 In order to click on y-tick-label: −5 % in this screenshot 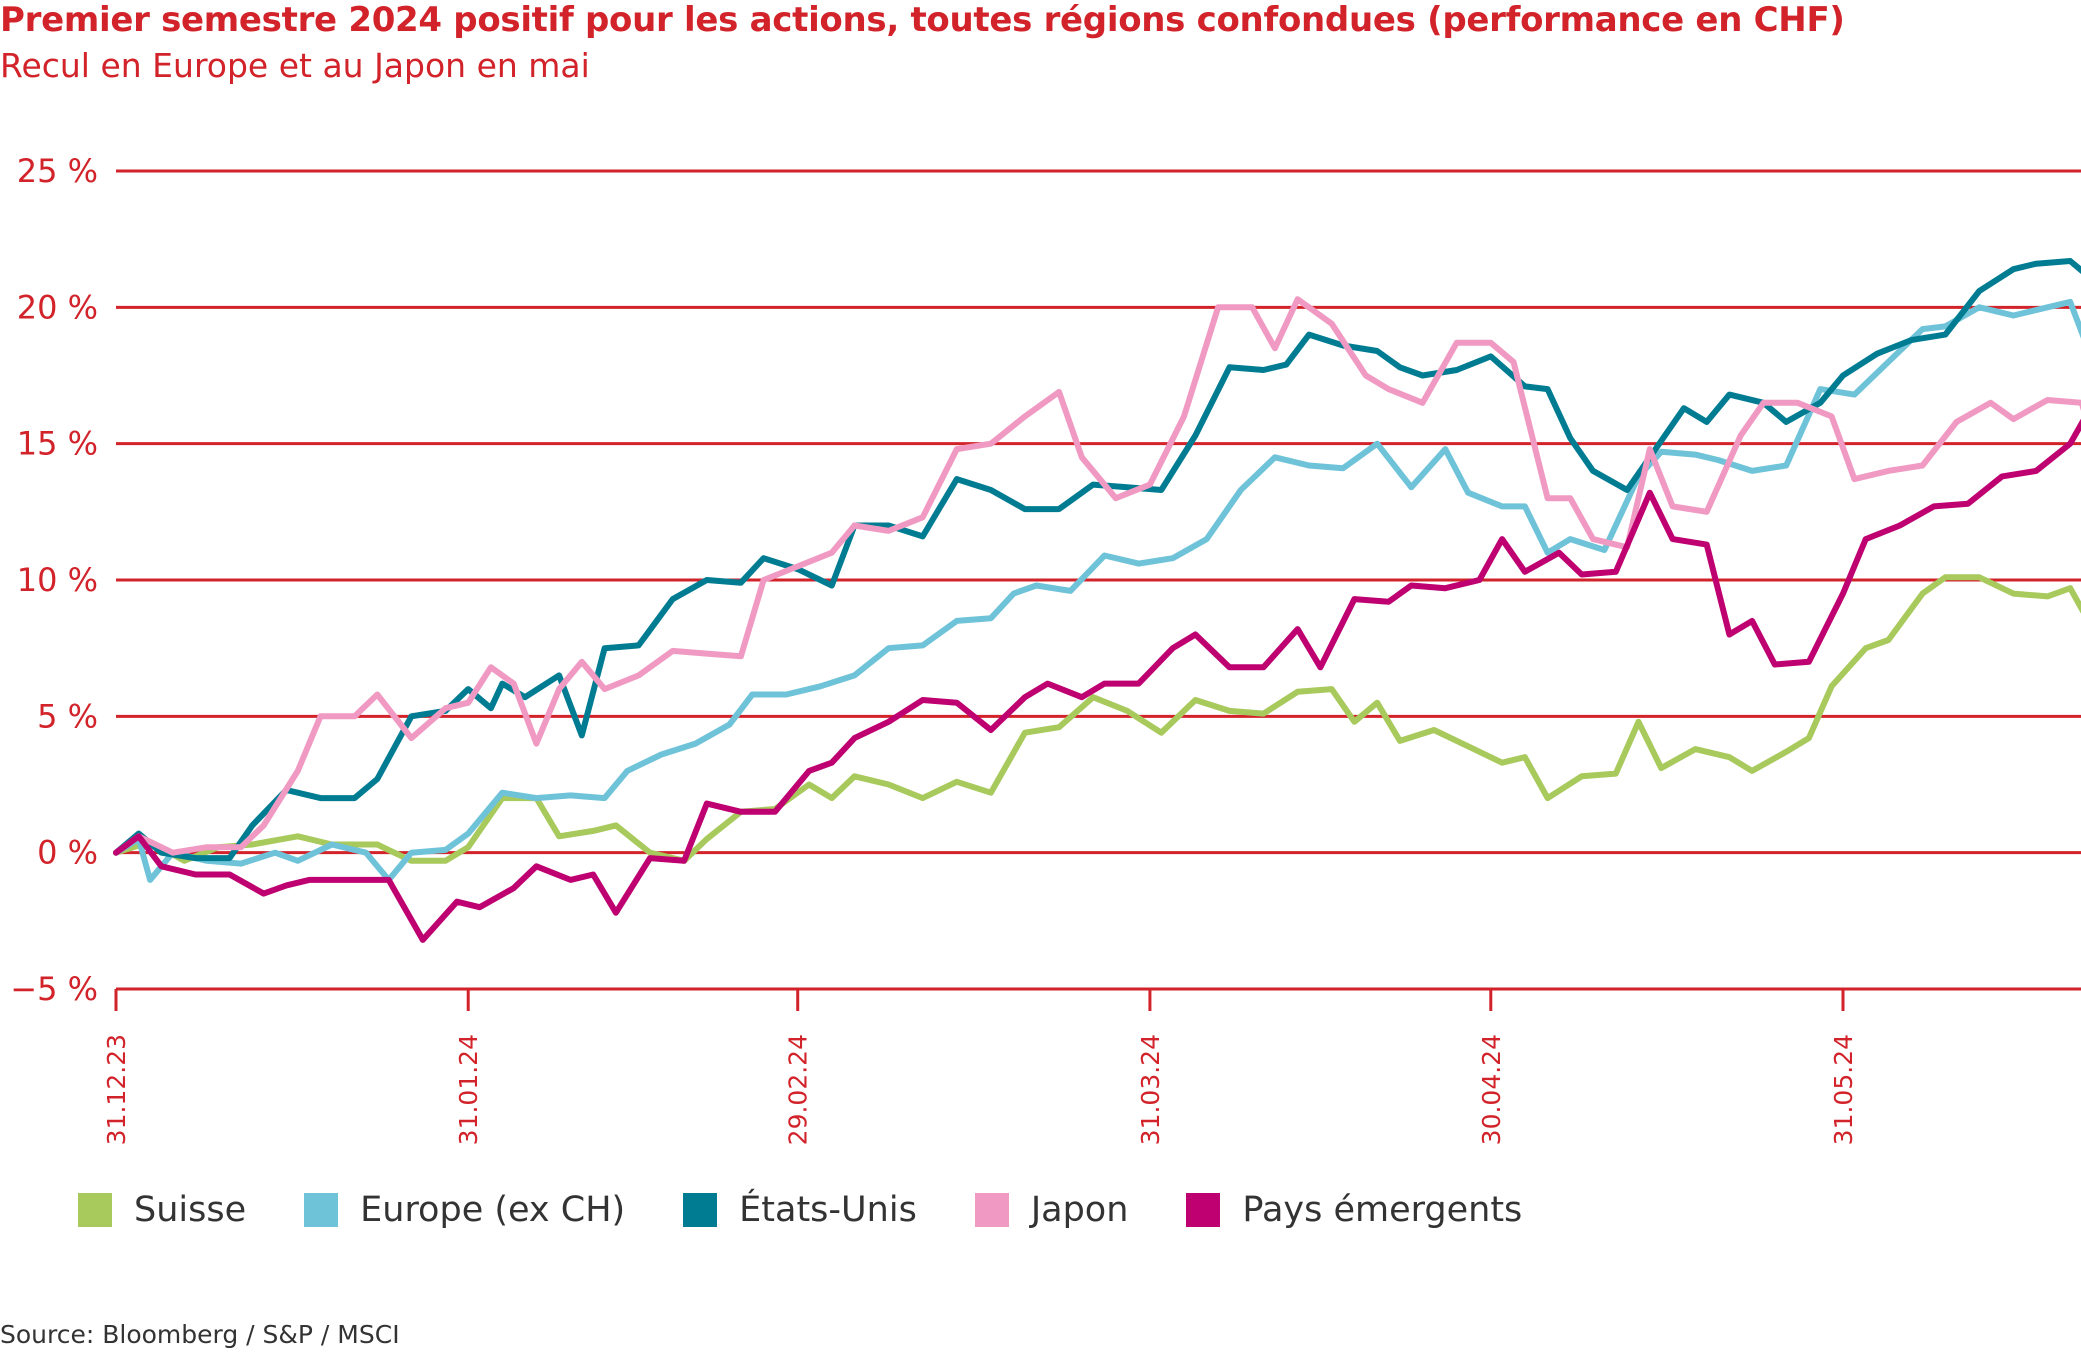, I will do `click(54, 989)`.